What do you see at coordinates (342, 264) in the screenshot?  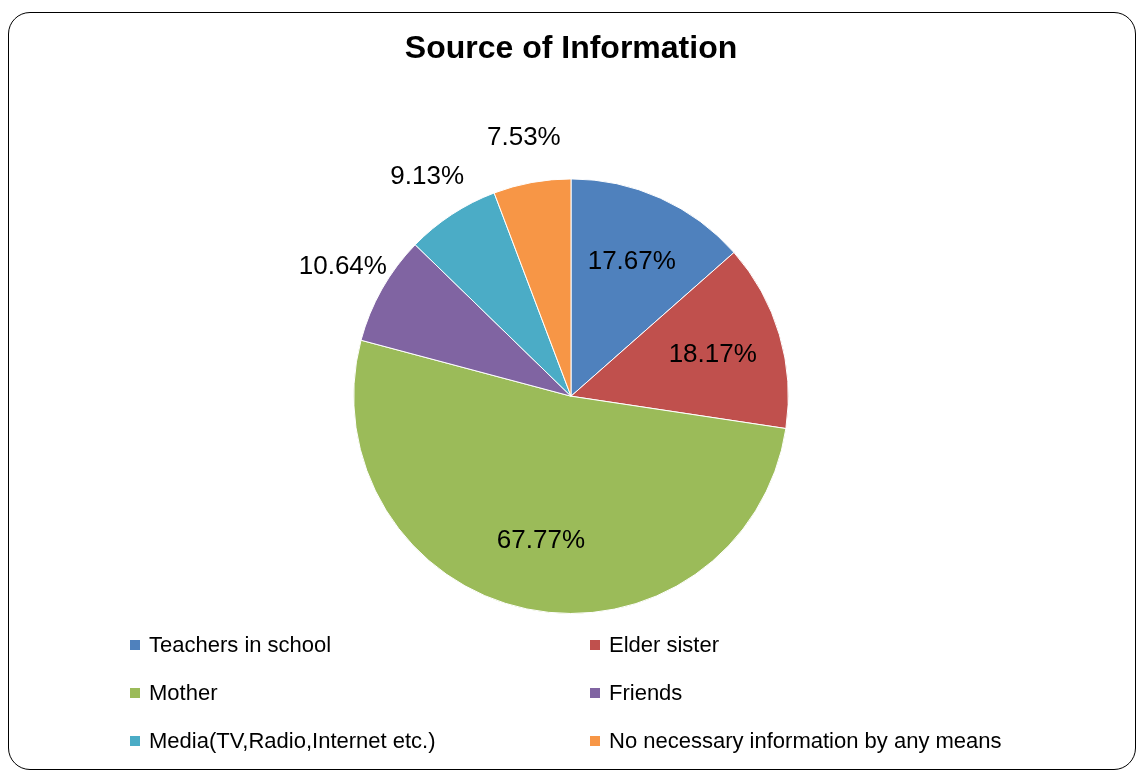 I see `data-label: 10.64%` at bounding box center [342, 264].